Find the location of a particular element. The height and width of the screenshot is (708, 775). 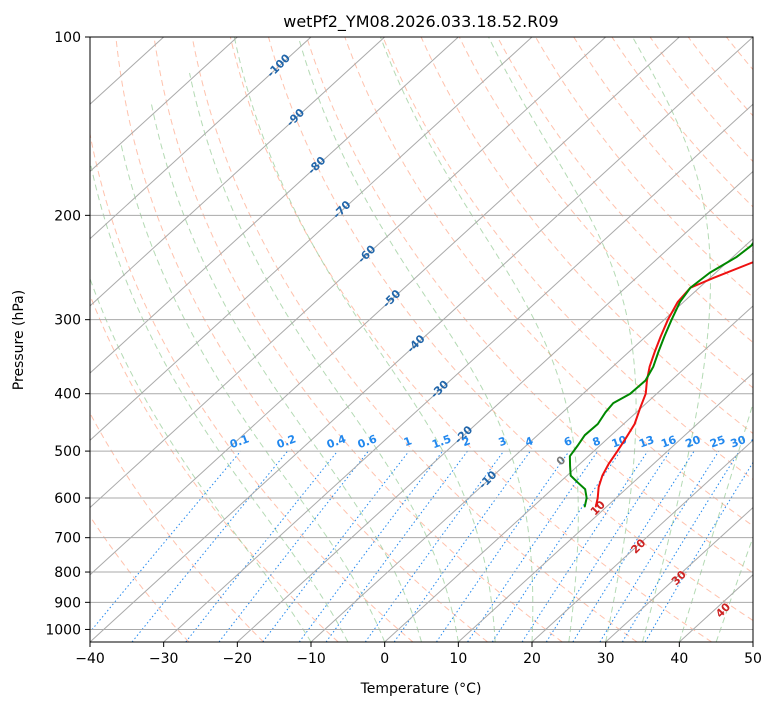

x-tick-label: −30 is located at coordinates (164, 659).